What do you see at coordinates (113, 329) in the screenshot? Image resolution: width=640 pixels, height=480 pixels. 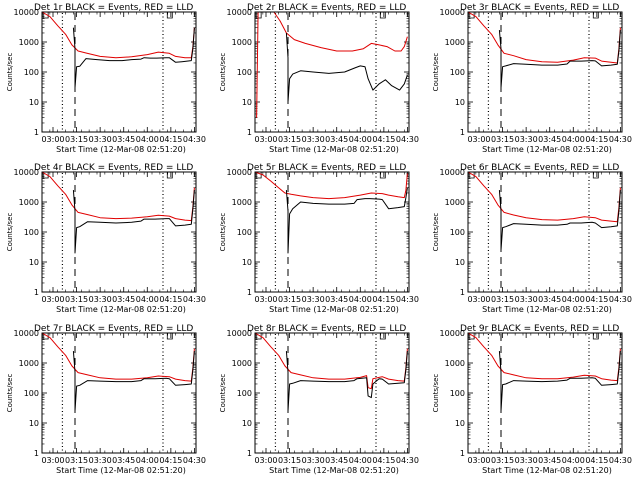 I see `panel-title: Det 7r BLACK = Events, RED = LLD` at bounding box center [113, 329].